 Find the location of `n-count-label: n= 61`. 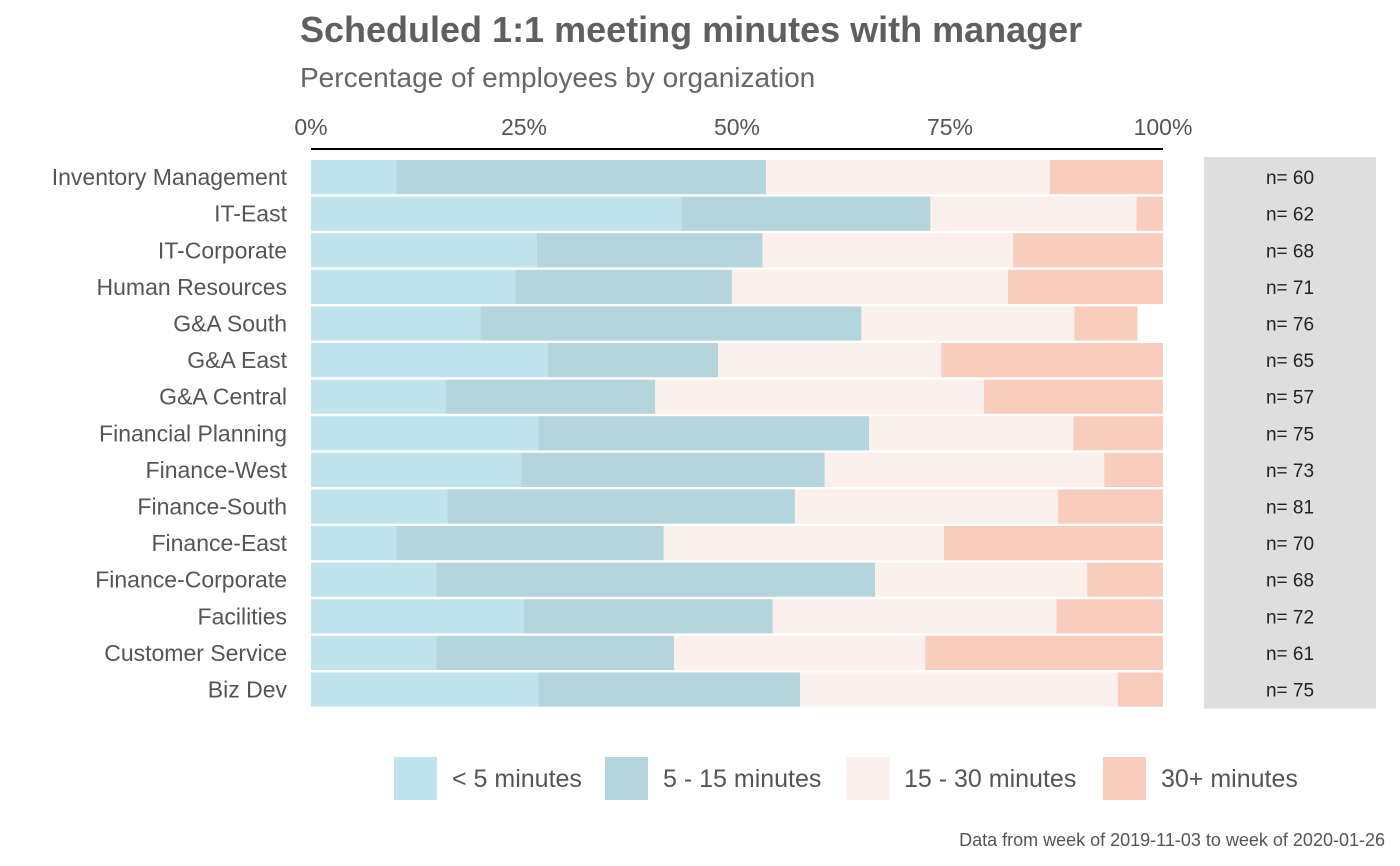

n-count-label: n= 61 is located at coordinates (1290, 654).